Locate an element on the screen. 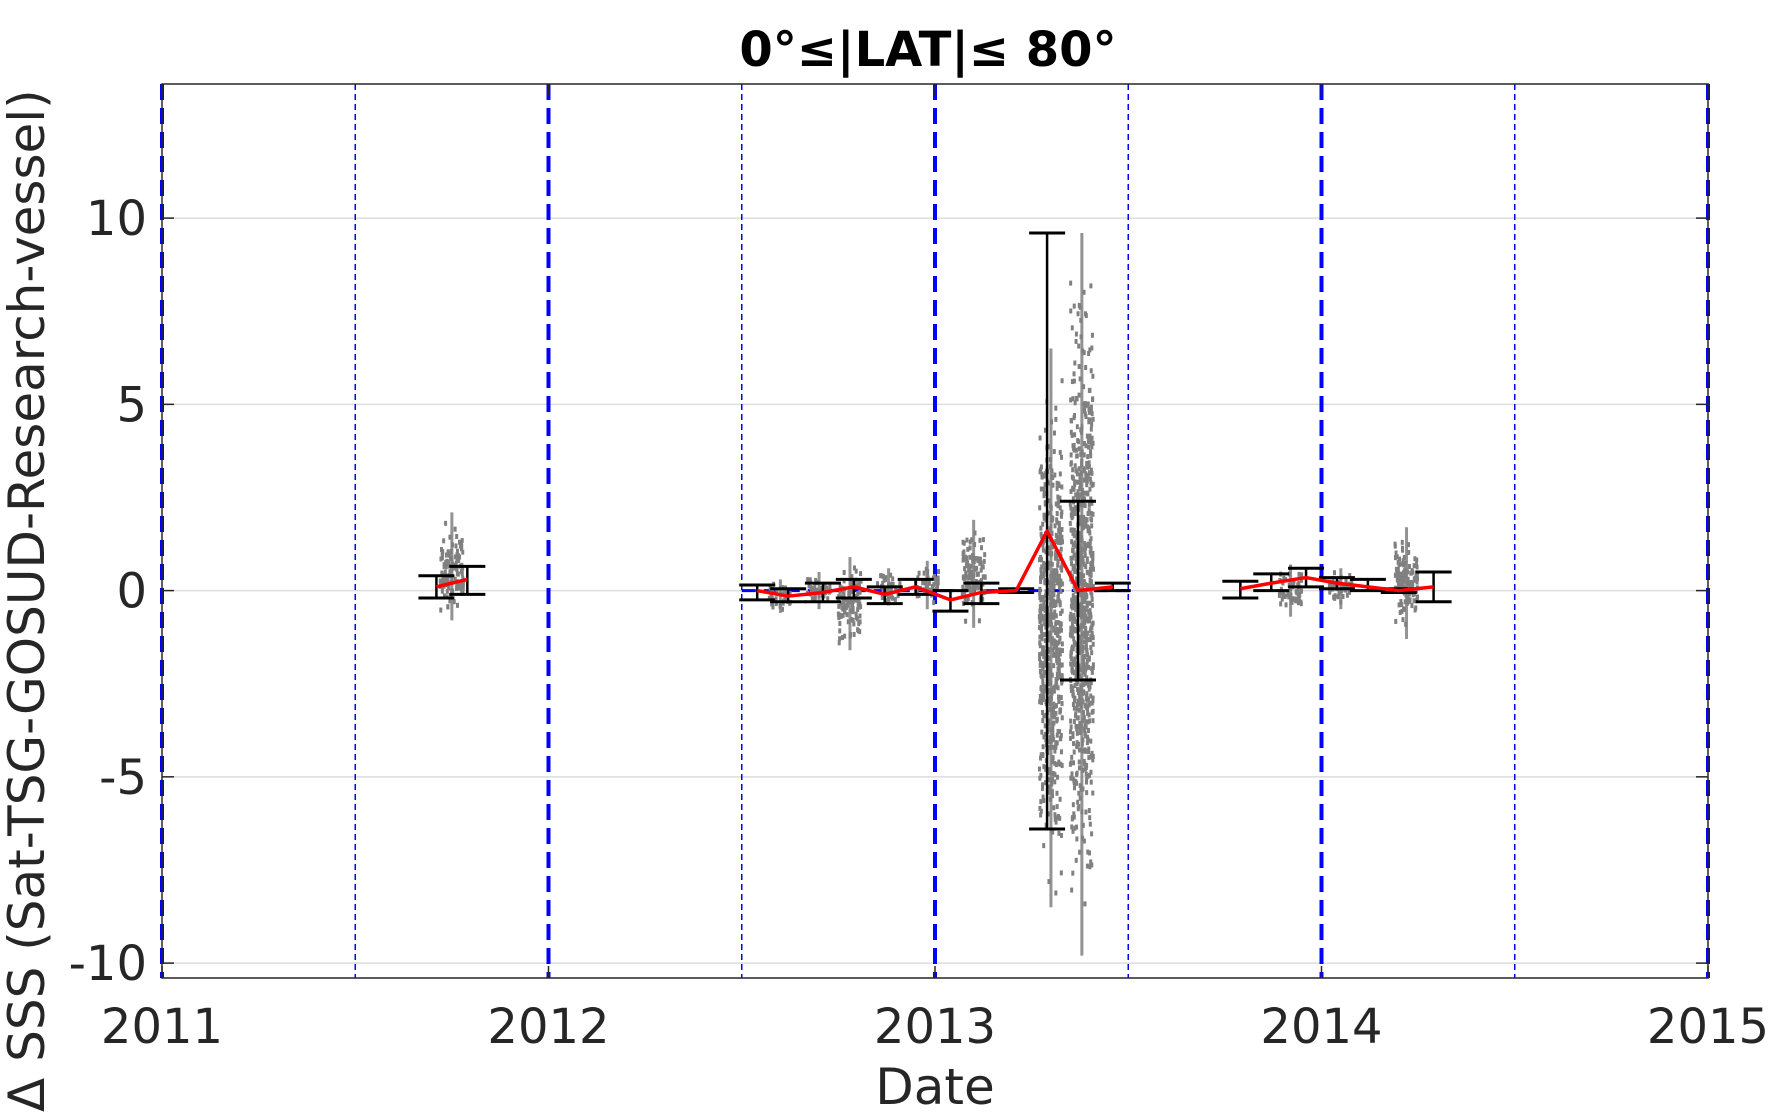  x-tick-label: 2011 is located at coordinates (162, 1027).